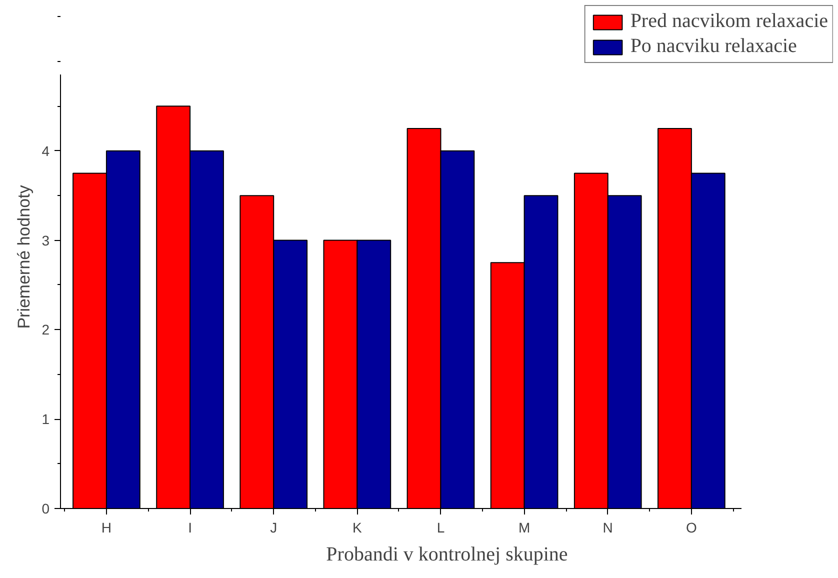 The height and width of the screenshot is (578, 838). What do you see at coordinates (447, 555) in the screenshot?
I see `x-axis-title: Probandi v kontrolnej skupine` at bounding box center [447, 555].